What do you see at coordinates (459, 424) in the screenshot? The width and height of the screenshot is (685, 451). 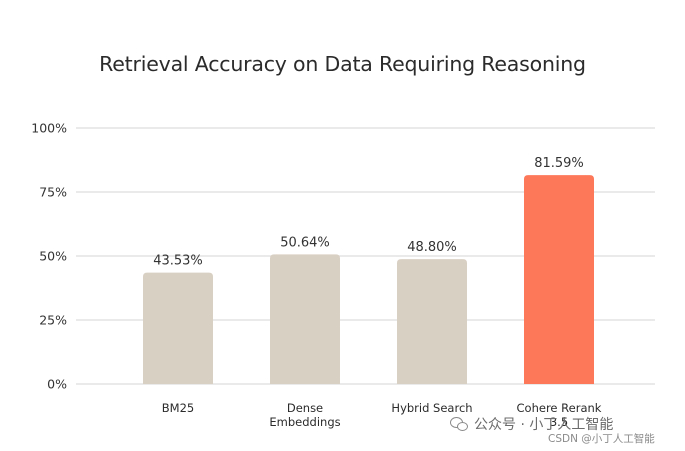 I see `chat-bubble-icon` at bounding box center [459, 424].